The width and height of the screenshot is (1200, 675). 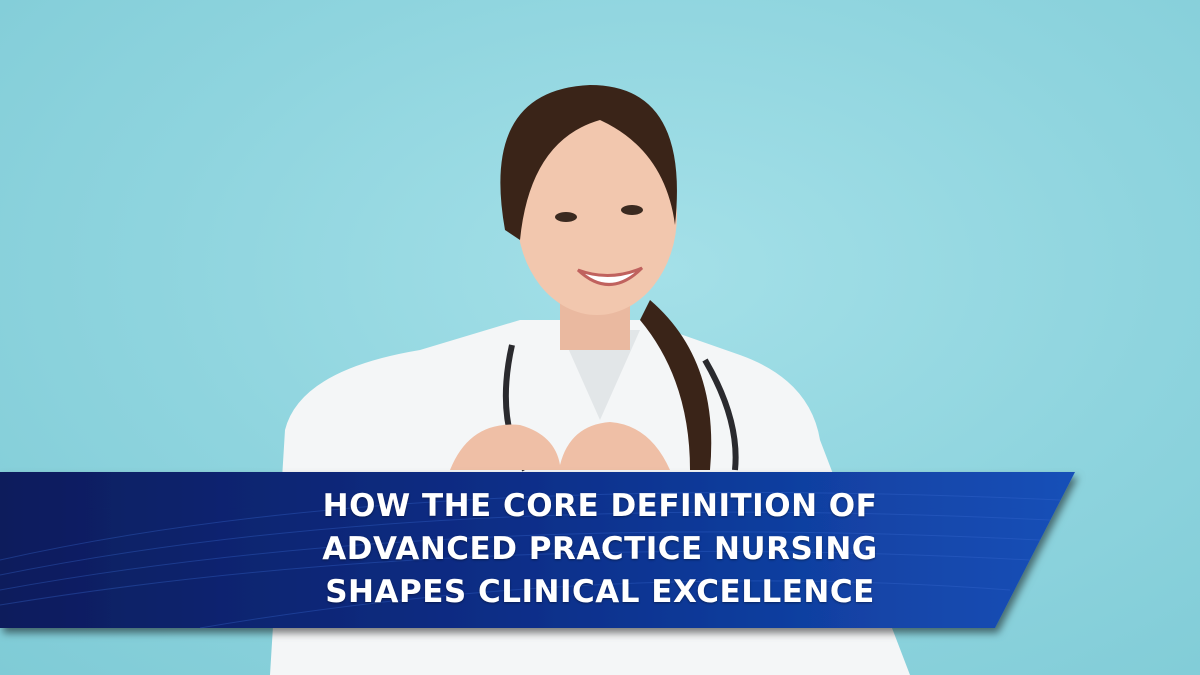 I want to click on hair-ponytail, so click(x=676, y=385).